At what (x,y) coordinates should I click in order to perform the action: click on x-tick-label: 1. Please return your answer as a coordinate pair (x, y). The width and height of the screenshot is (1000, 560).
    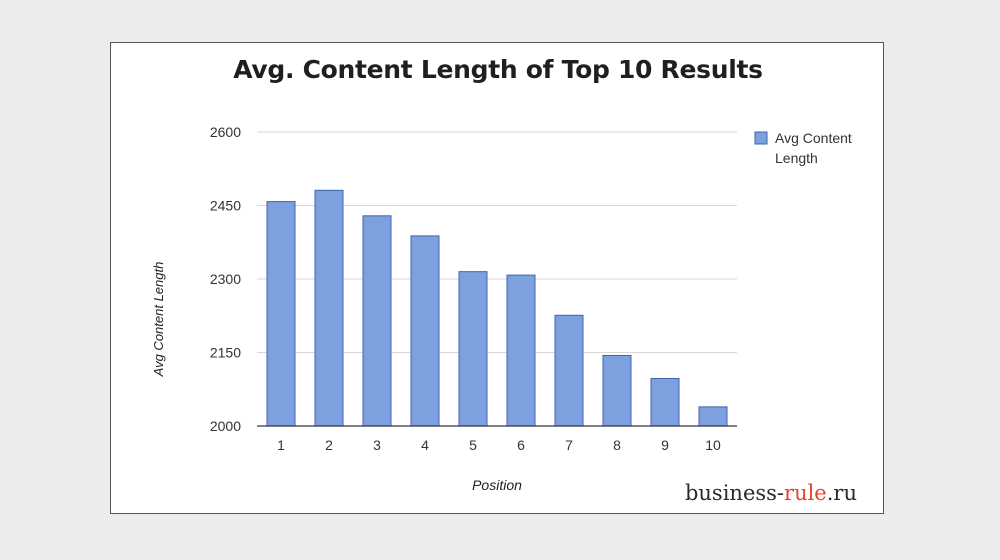
    Looking at the image, I should click on (281, 445).